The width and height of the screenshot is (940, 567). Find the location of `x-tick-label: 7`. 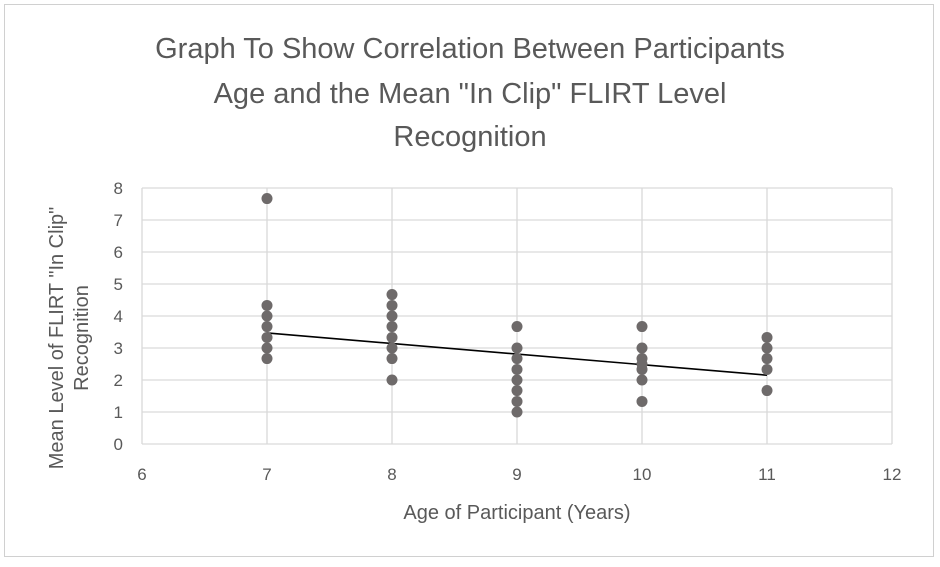

x-tick-label: 7 is located at coordinates (266, 474).